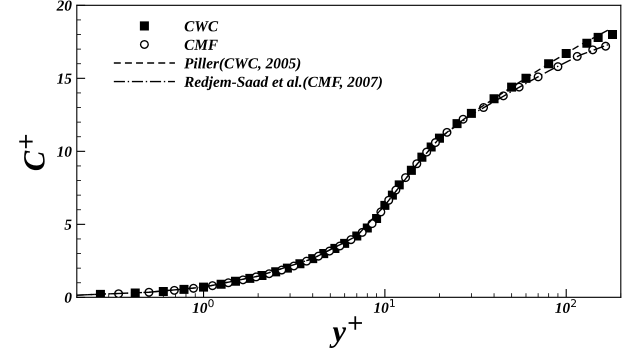  I want to click on x-axis-title: y$^{+}$, so click(345, 332).